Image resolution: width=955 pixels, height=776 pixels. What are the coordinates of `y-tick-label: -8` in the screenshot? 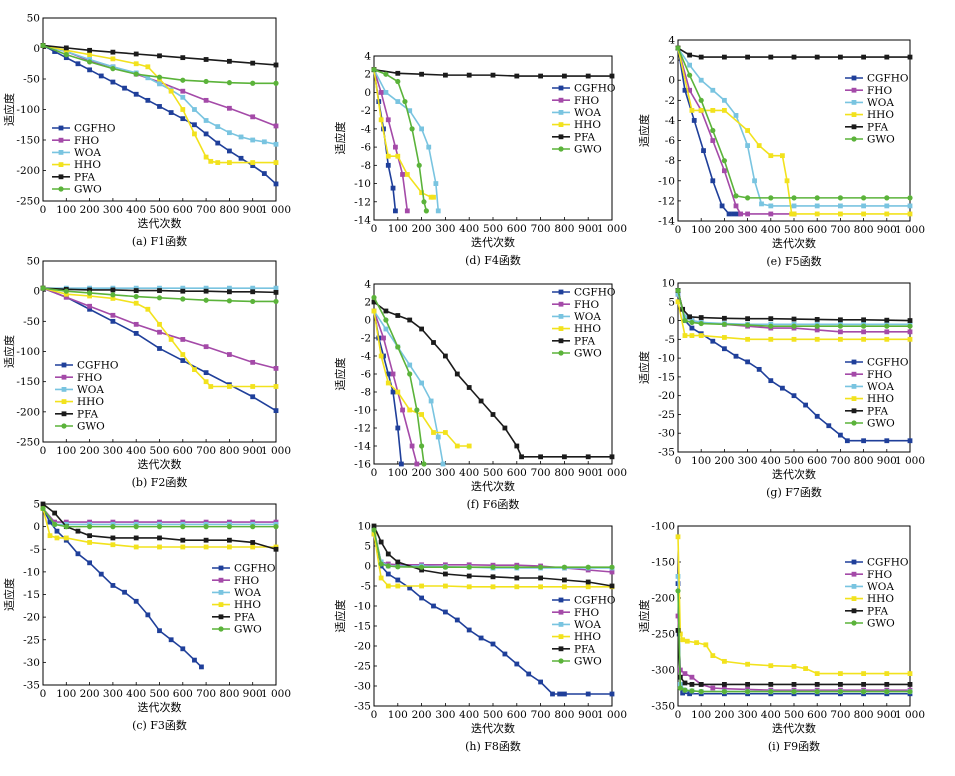 It's located at (366, 393).